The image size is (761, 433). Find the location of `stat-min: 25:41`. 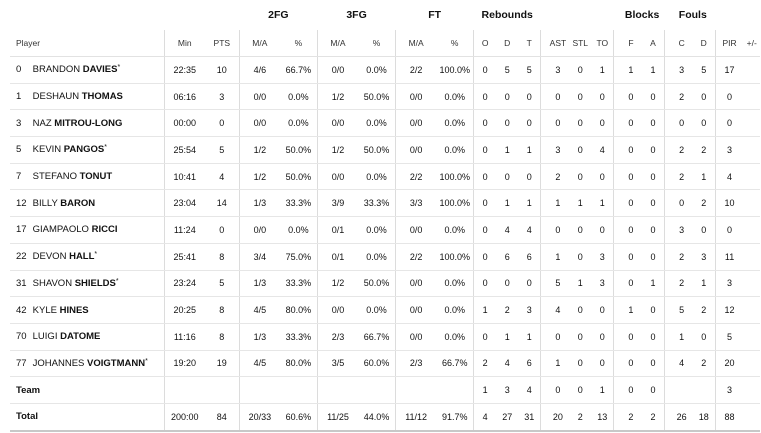

stat-min: 25:41 is located at coordinates (184, 257).